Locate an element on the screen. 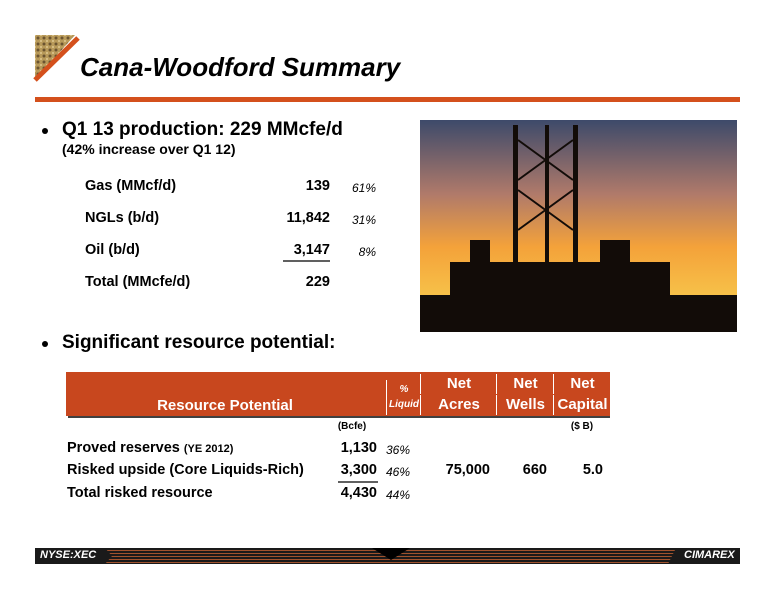  resource-header is located at coordinates (338, 394).